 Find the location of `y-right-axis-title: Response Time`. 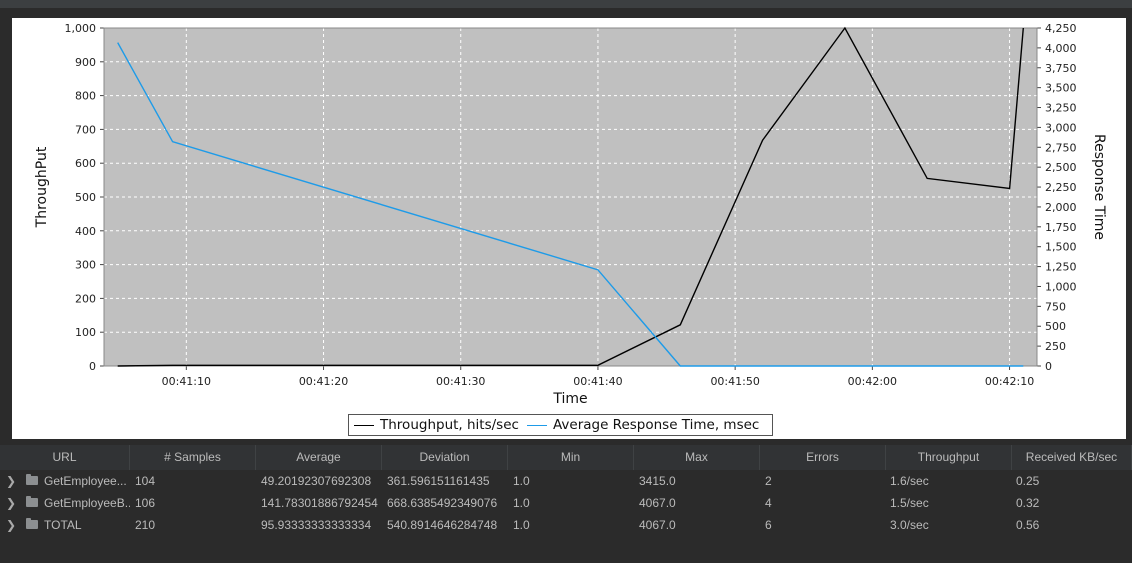

y-right-axis-title: Response Time is located at coordinates (1099, 187).